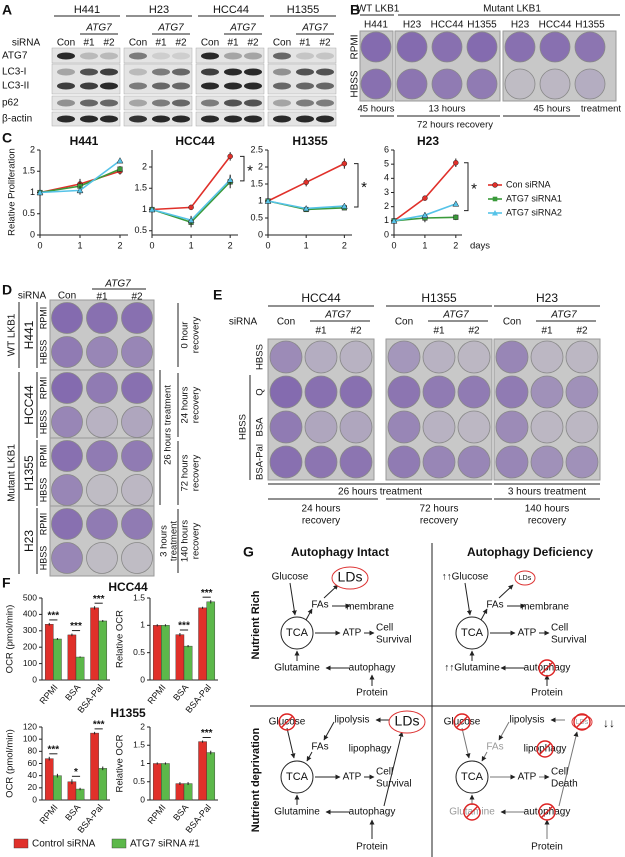  Describe the element at coordinates (142, 625) in the screenshot. I see `y-tick-label: 1` at that location.